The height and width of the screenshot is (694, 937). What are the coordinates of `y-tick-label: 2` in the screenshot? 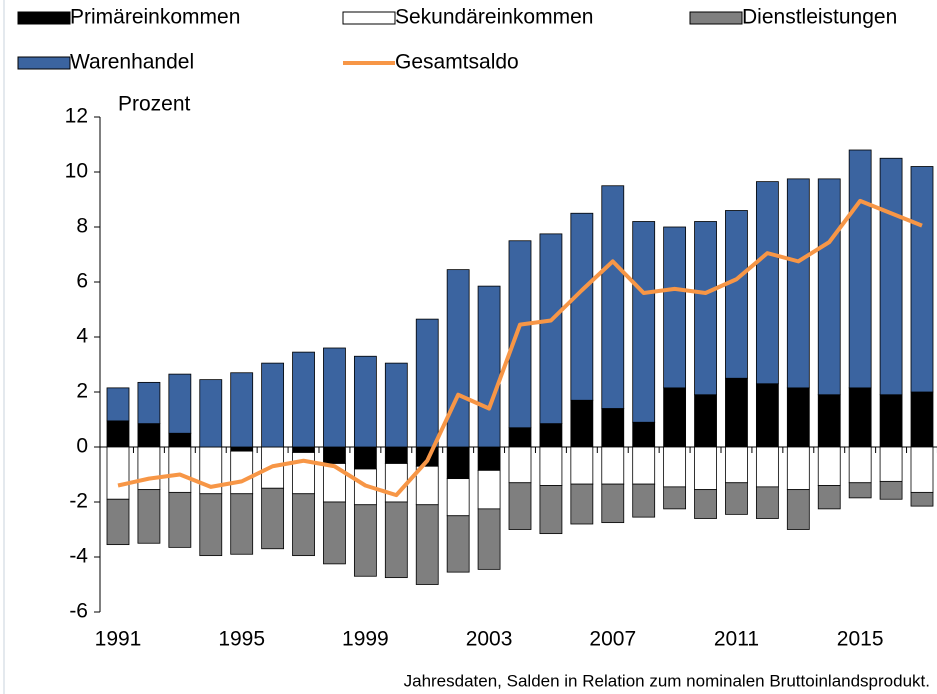 It's located at (82, 391).